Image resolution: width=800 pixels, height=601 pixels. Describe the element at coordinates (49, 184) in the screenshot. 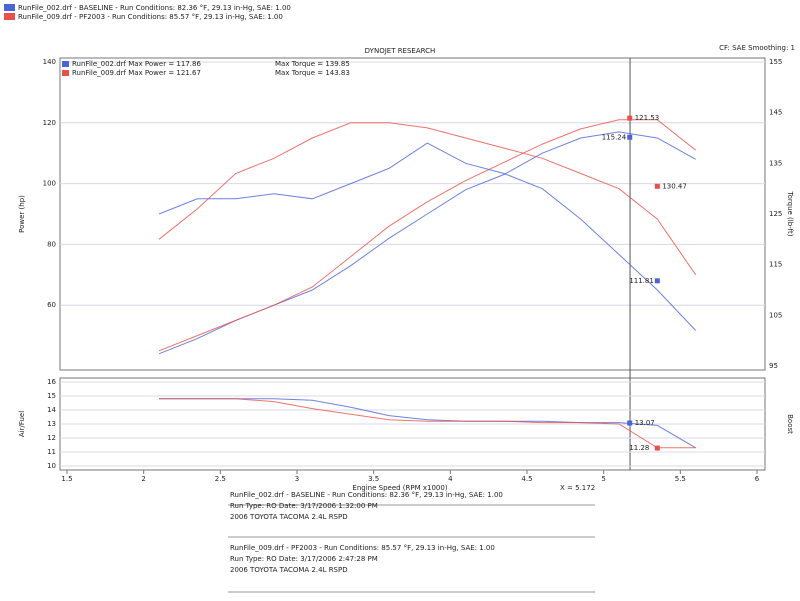

I see `y-tick-label: 100` at that location.